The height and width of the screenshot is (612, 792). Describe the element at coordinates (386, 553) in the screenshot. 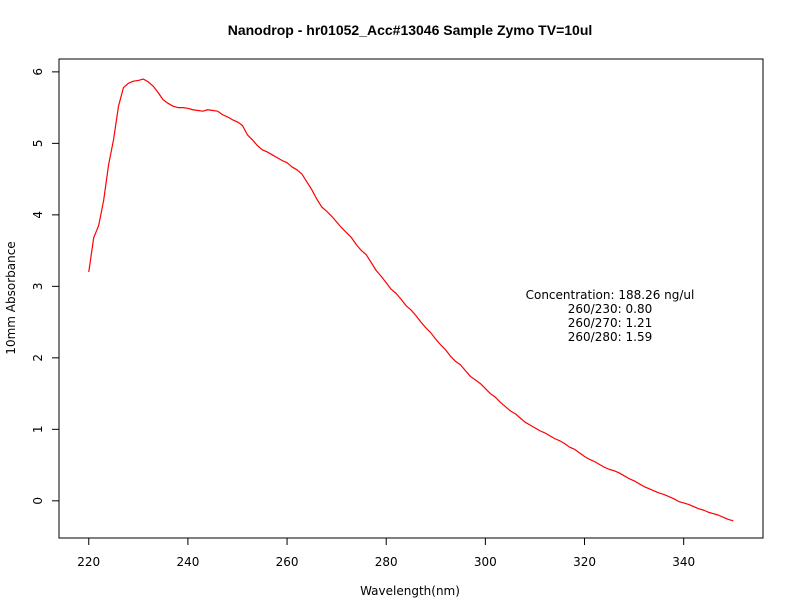

I see `x-axis: 220 240 260 280 300 320 340` at that location.